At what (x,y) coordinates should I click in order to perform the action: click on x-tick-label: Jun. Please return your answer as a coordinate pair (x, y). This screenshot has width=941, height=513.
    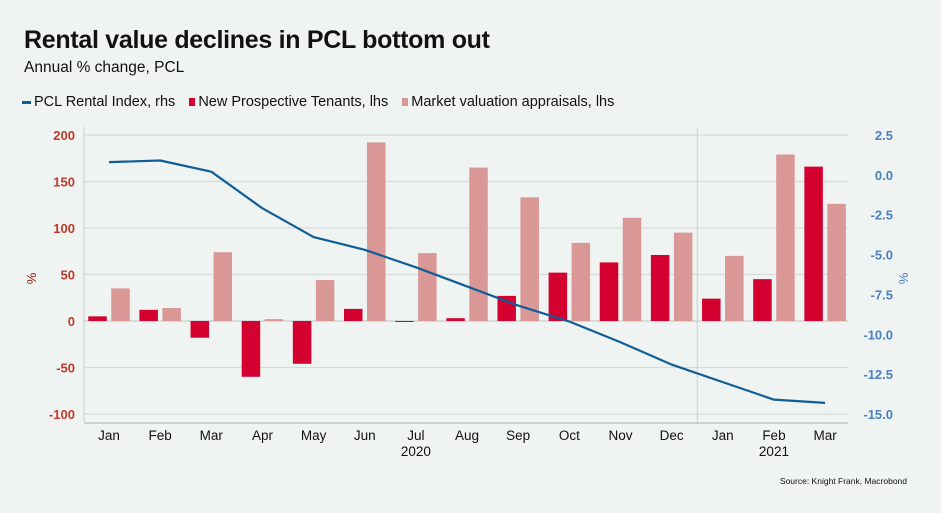
    Looking at the image, I should click on (365, 435).